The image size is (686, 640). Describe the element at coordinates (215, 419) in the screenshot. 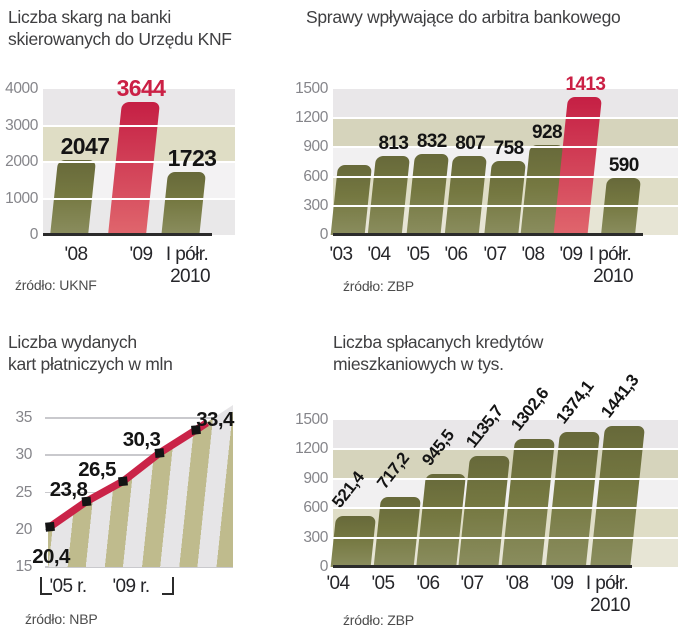

I see `value-label: 33,4` at that location.